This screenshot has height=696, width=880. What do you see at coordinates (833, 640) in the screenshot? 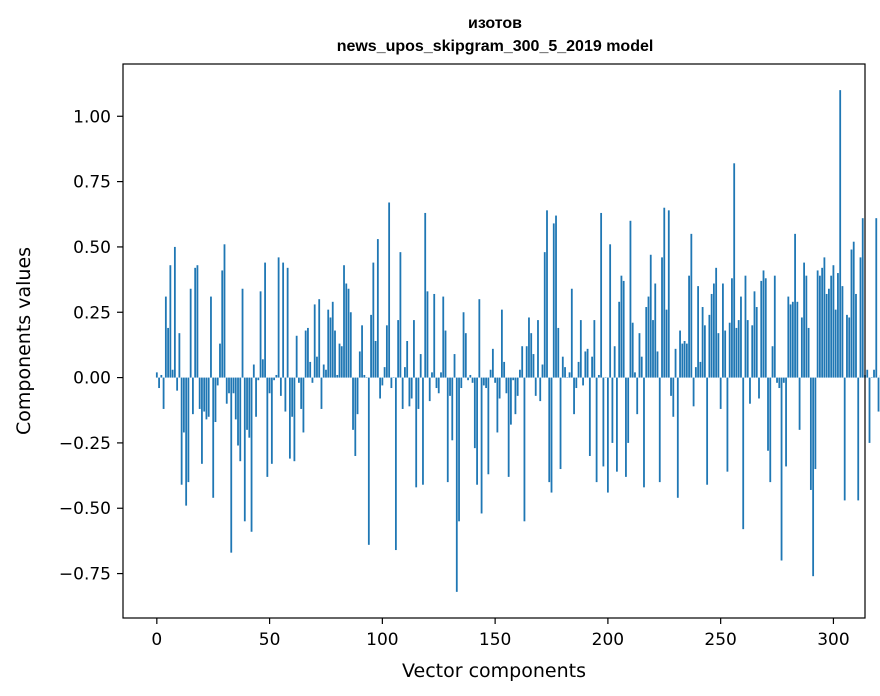
I see `x-tick-label: 300` at bounding box center [833, 640].